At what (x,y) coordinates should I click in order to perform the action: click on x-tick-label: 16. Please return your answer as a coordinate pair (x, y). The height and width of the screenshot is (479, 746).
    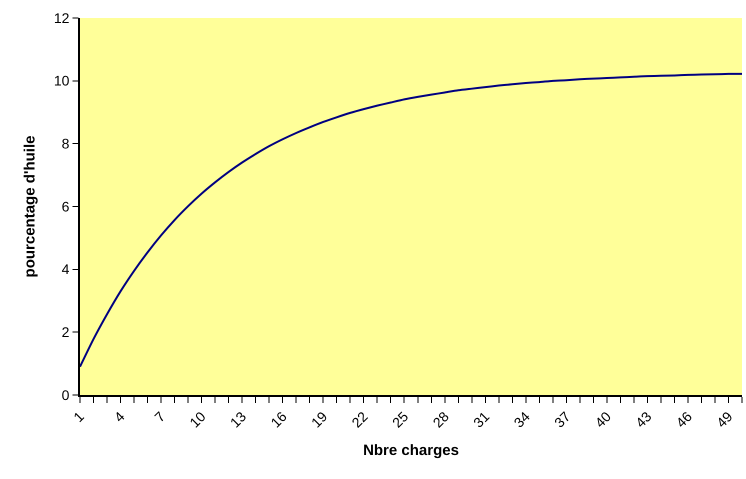
    Looking at the image, I should click on (278, 419).